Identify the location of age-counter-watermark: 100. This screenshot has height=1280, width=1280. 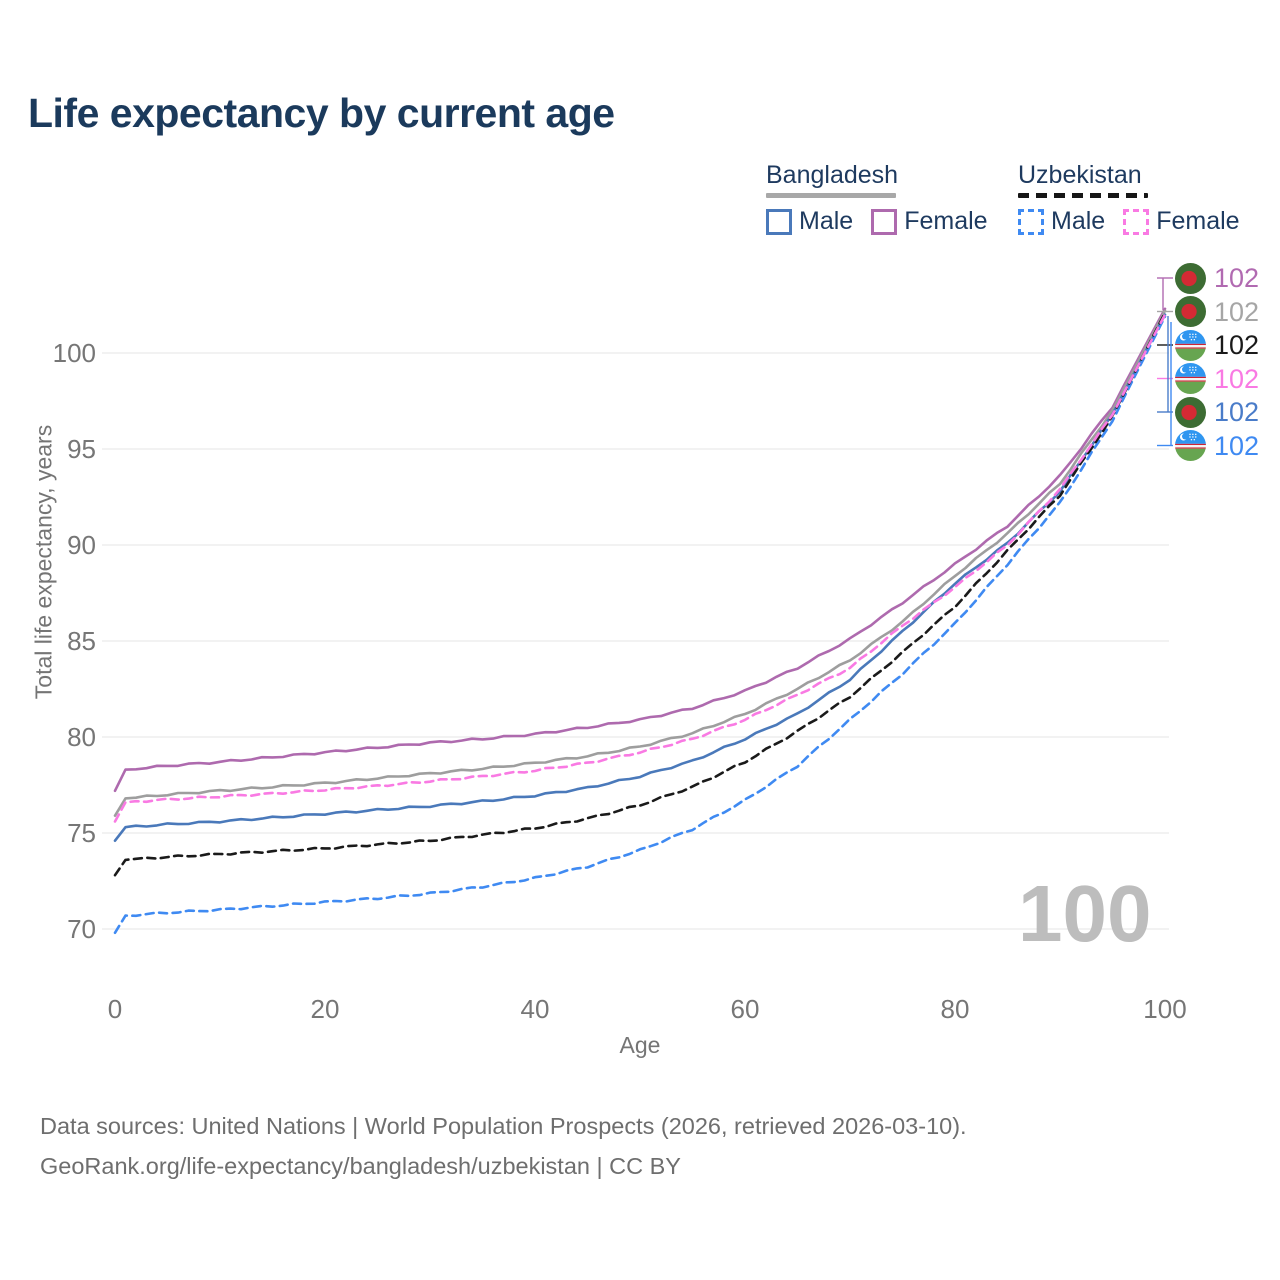
(1085, 913).